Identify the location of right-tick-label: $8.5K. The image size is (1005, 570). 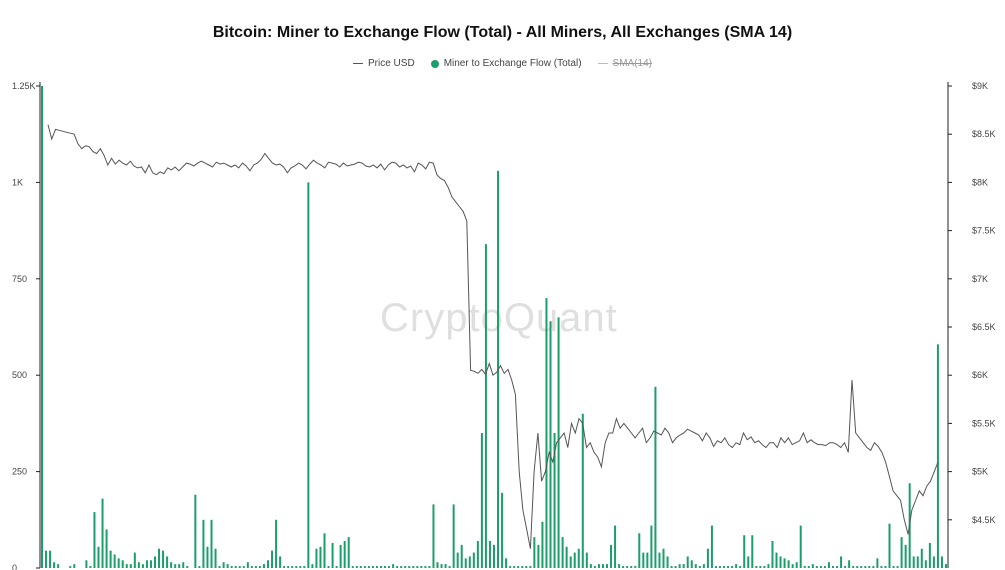
(984, 134).